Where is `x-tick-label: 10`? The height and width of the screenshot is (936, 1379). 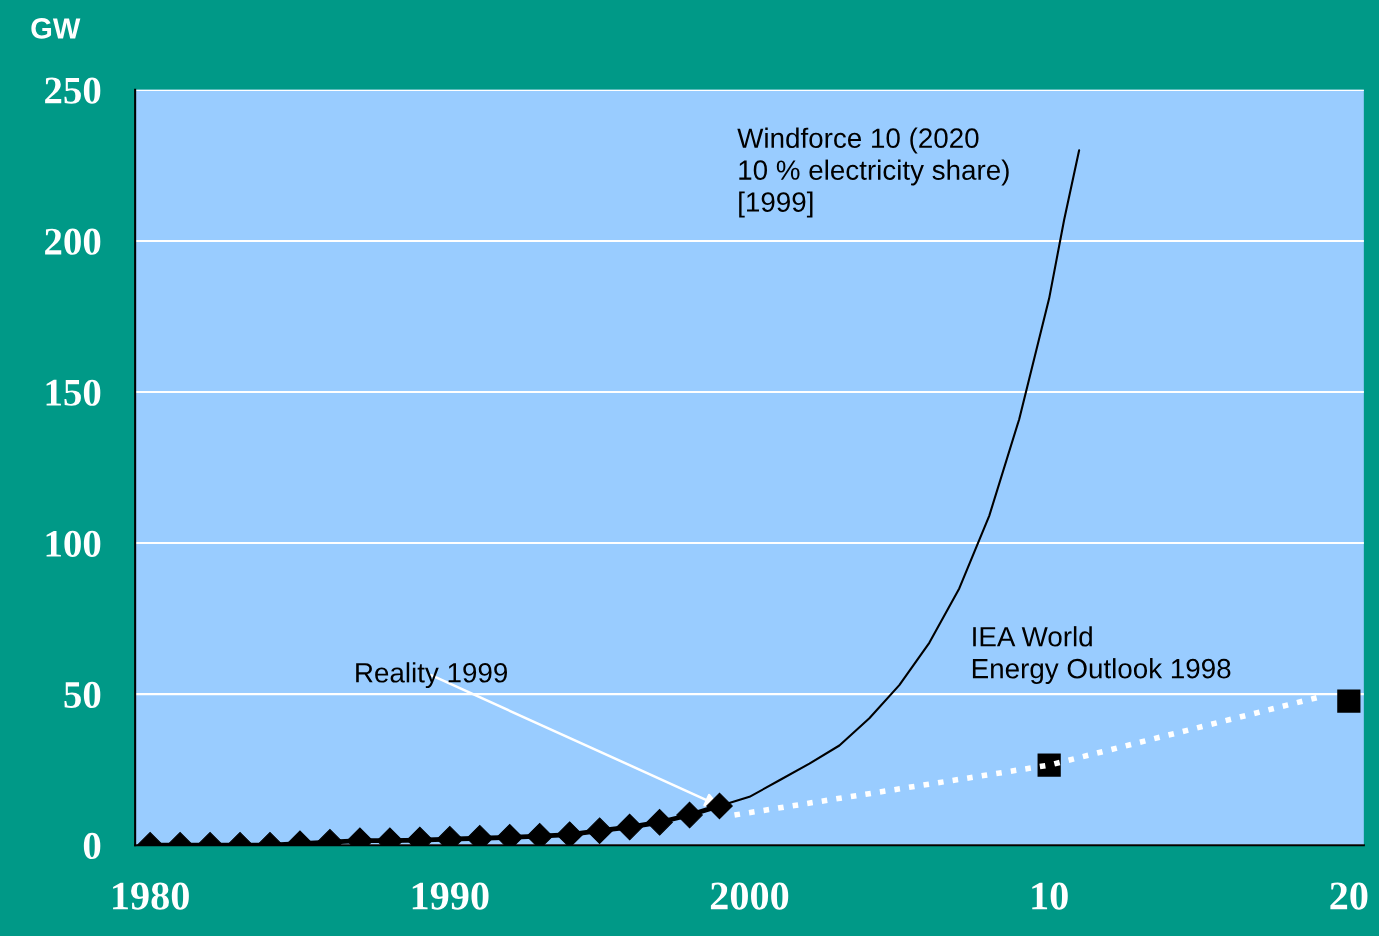 x-tick-label: 10 is located at coordinates (1050, 896).